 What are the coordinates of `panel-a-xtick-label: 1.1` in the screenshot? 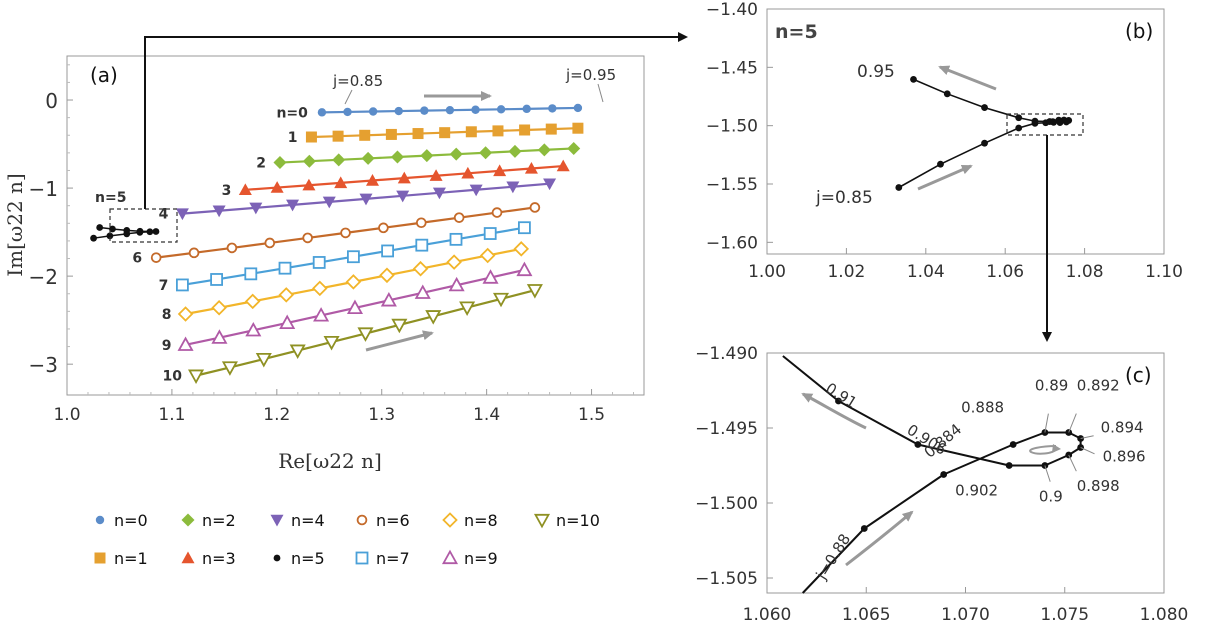 It's located at (171, 415).